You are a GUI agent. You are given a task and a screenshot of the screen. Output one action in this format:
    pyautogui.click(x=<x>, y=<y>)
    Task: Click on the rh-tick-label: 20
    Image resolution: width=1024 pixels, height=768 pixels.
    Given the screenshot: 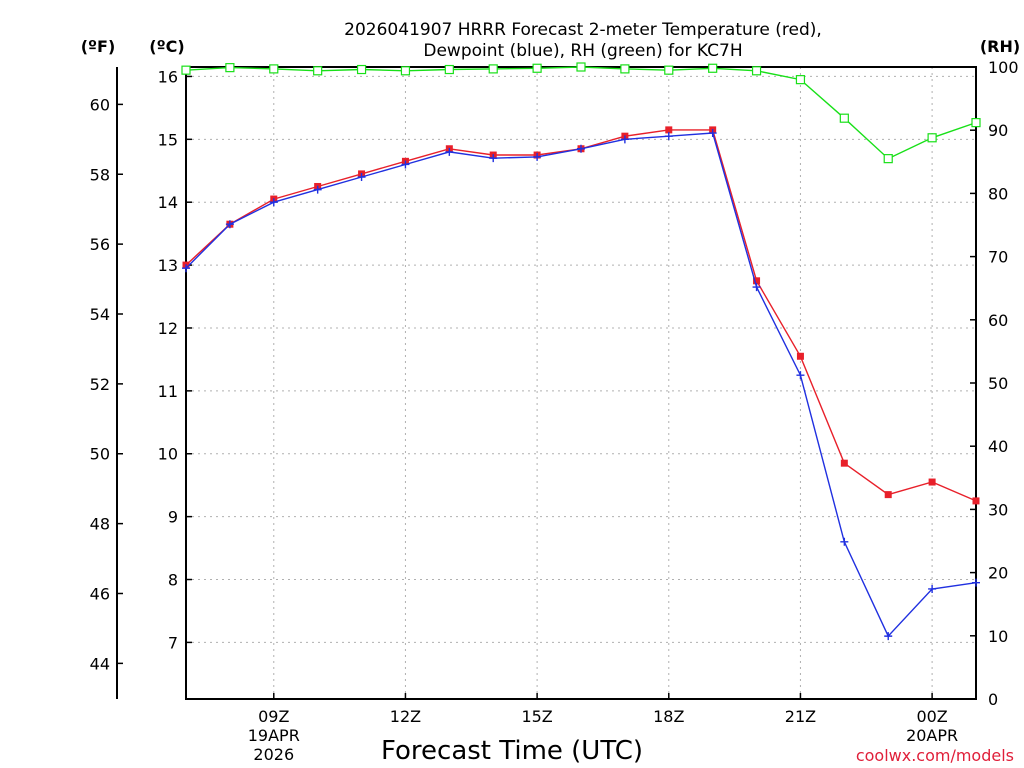 What is the action you would take?
    pyautogui.click(x=998, y=573)
    